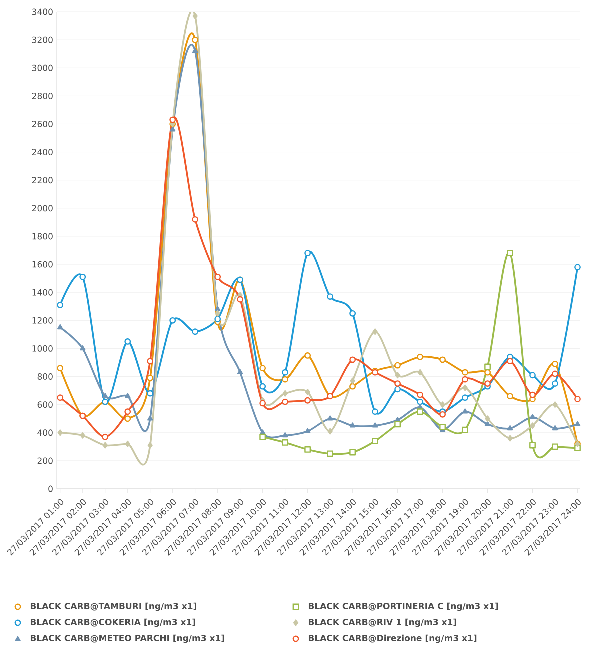 This screenshot has height=657, width=590. Describe the element at coordinates (42, 152) in the screenshot. I see `y-tick-label: 2400` at that location.